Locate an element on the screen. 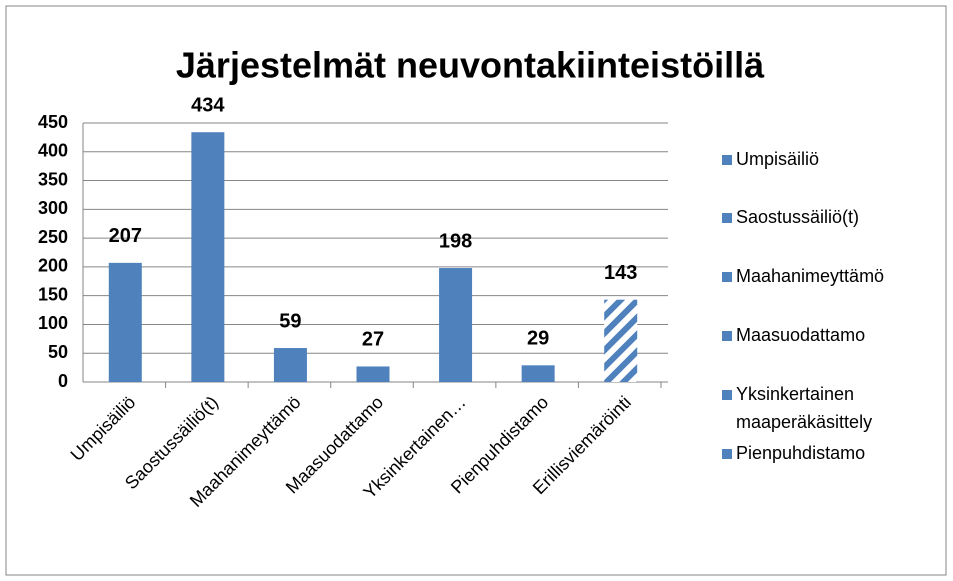  y-tick-label: 450 is located at coordinates (53, 122).